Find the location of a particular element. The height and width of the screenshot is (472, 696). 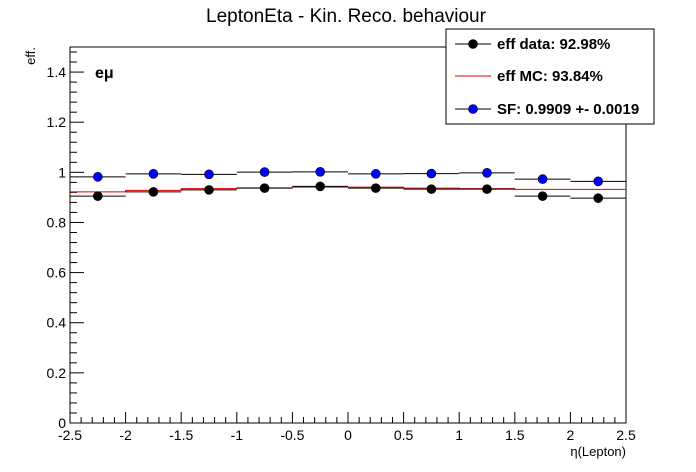

legend-entry-label: eff data: 92.98% is located at coordinates (553, 44).